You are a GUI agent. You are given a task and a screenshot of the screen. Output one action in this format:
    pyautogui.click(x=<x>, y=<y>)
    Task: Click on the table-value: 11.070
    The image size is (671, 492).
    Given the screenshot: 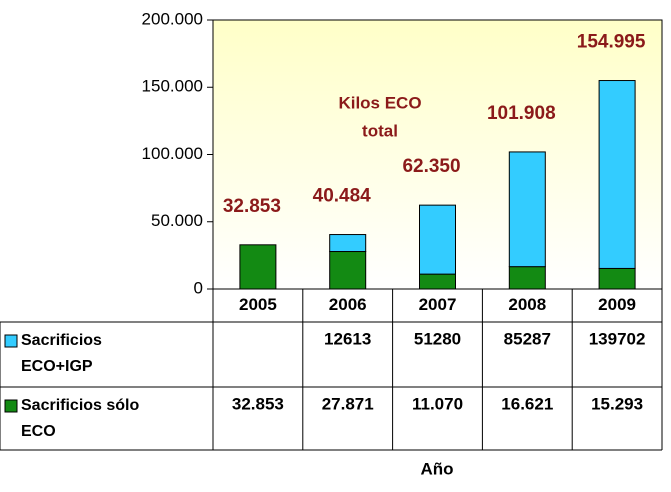 What is the action you would take?
    pyautogui.click(x=437, y=403)
    